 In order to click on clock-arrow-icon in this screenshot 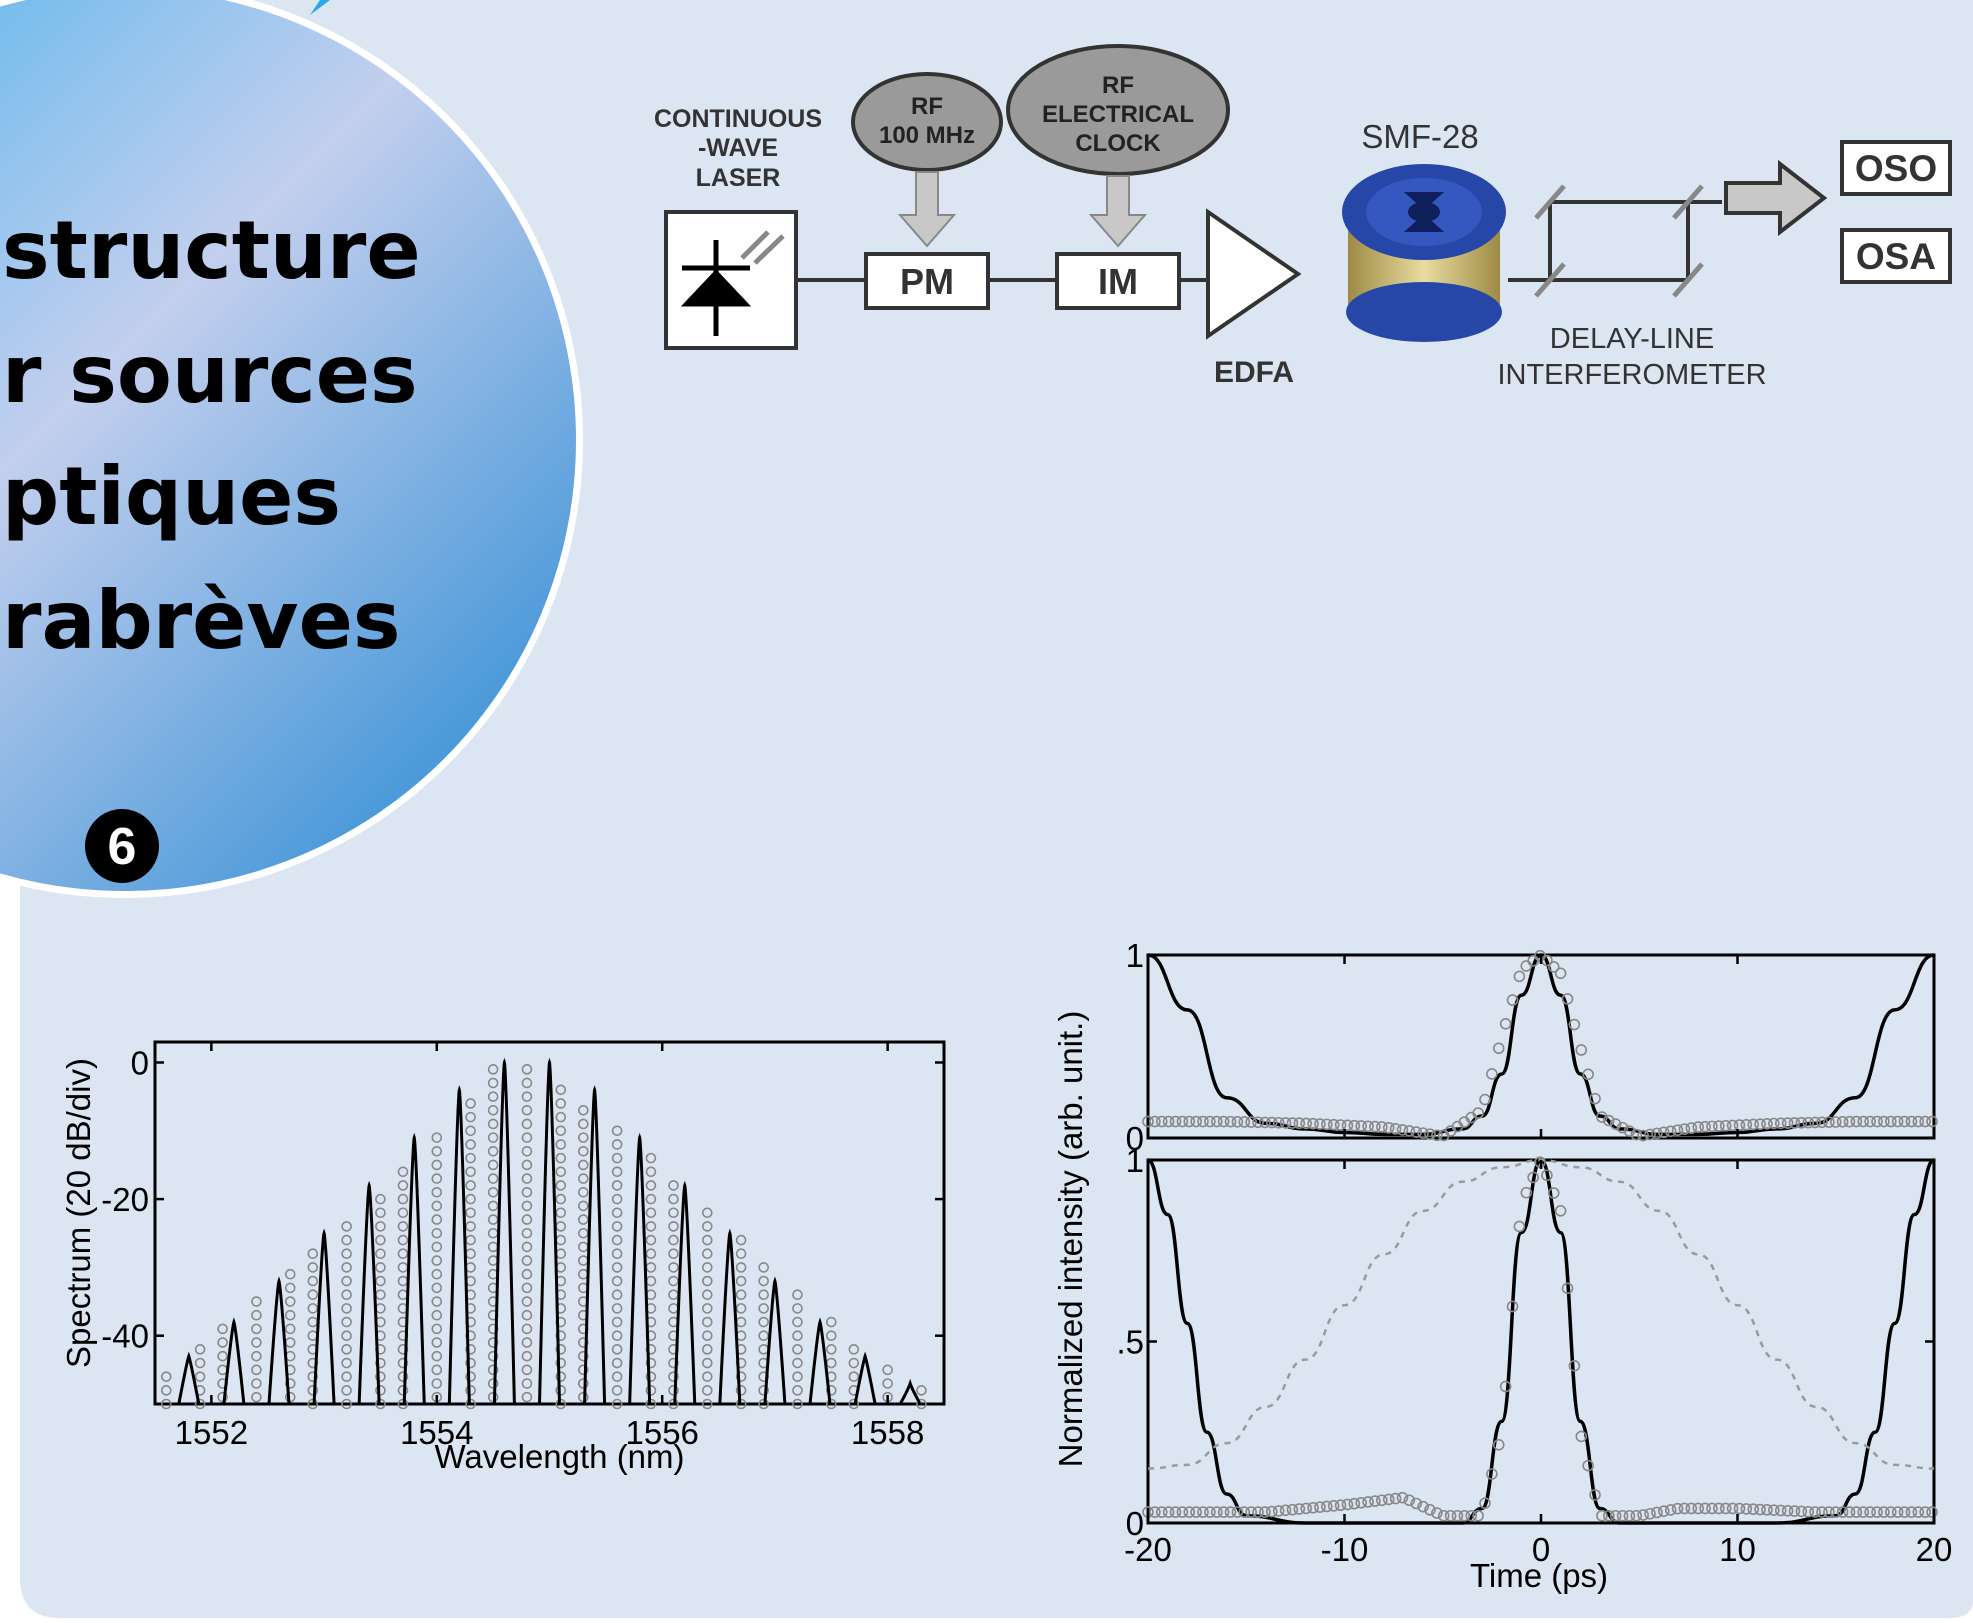, I will do `click(1118, 211)`.